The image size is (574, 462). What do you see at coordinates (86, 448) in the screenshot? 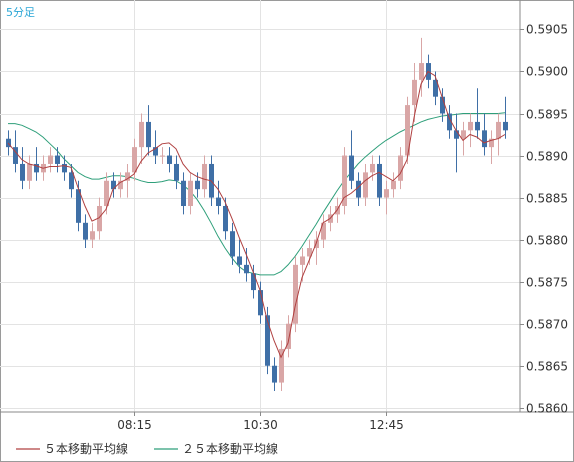
I see `legend-ma5-label: ５本移動平均線` at bounding box center [86, 448].